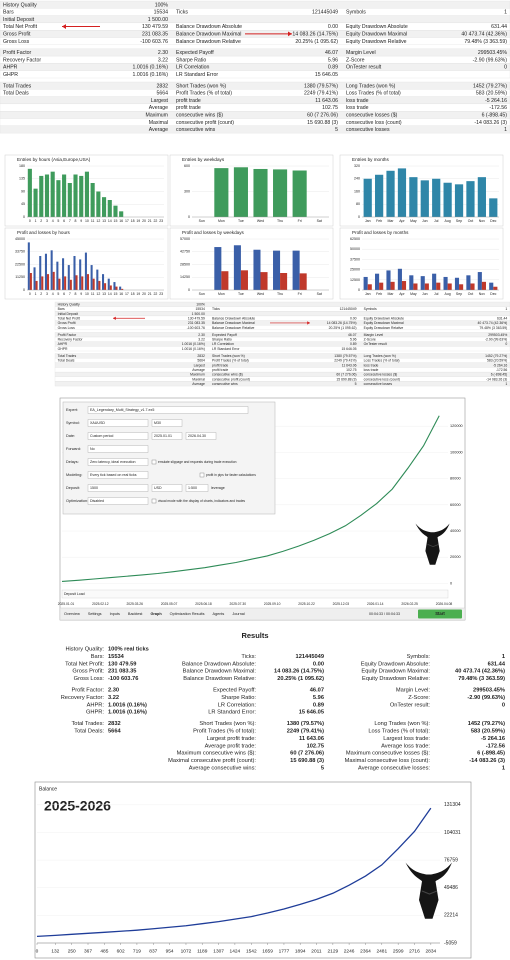 Image resolution: width=510 pixels, height=960 pixels. I want to click on x-tick-label: 8, so click(76, 294).